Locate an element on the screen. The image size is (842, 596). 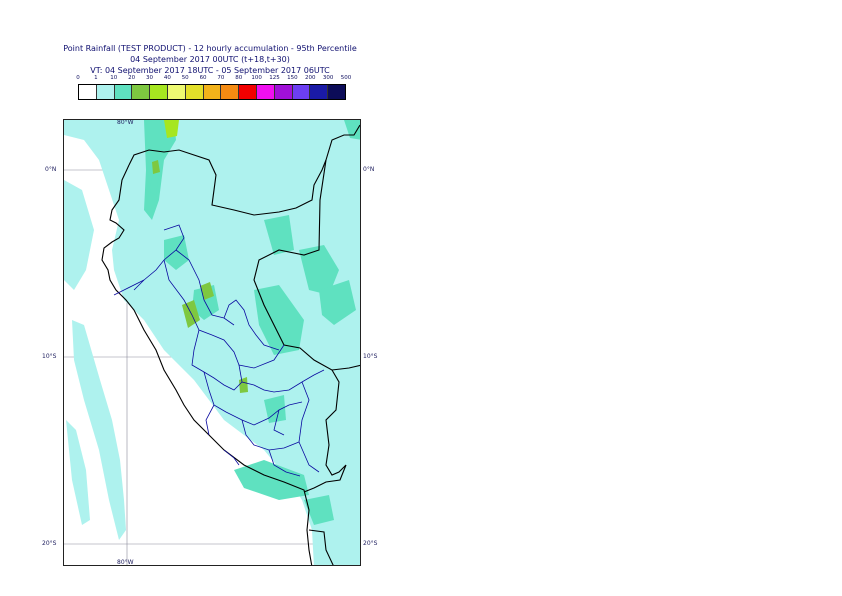
legend-tick-10: 10 is located at coordinates (114, 78).